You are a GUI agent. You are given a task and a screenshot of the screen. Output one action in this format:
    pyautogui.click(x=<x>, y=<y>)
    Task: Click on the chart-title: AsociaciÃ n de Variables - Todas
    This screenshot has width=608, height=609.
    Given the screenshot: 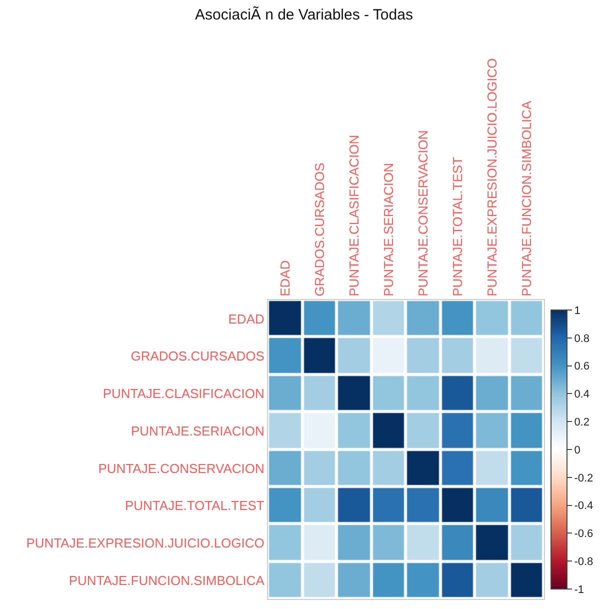 What is the action you would take?
    pyautogui.click(x=304, y=15)
    